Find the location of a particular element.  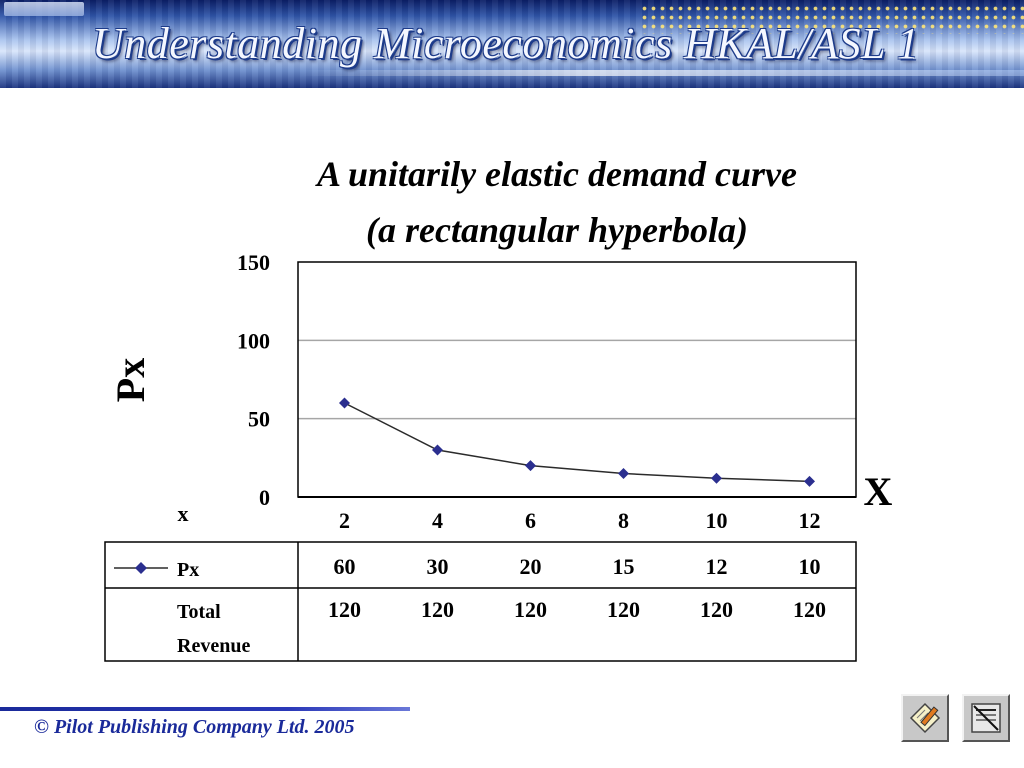

notes-icon is located at coordinates (925, 718).